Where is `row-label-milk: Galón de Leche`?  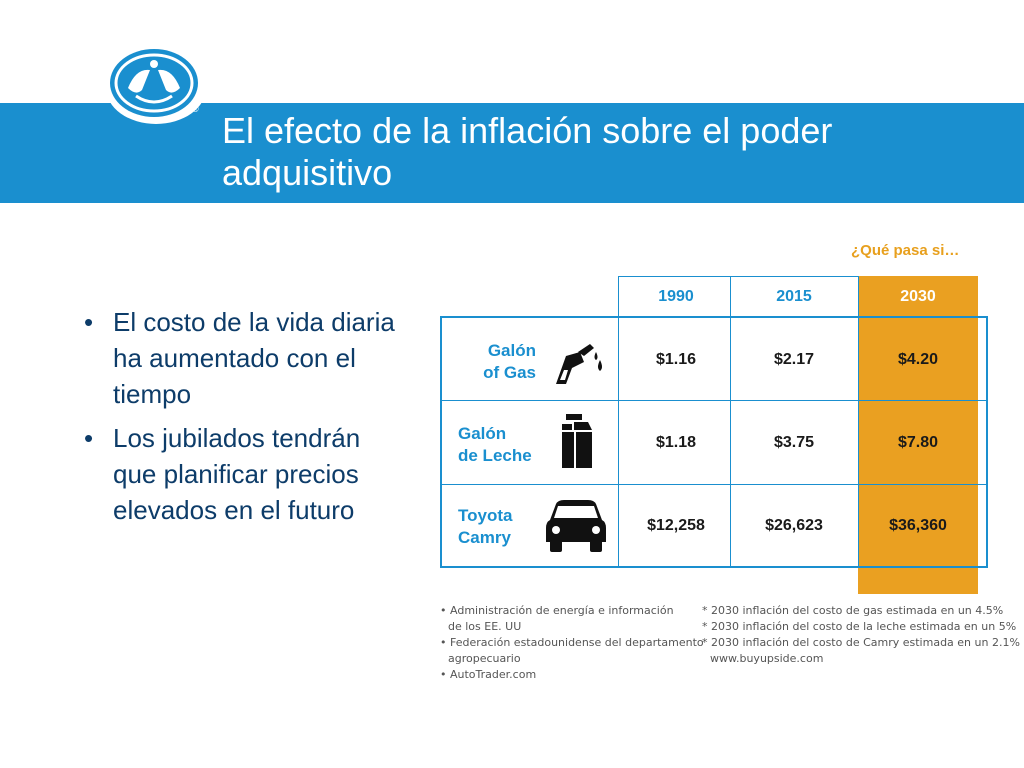
row-label-milk: Galón de Leche is located at coordinates (495, 445).